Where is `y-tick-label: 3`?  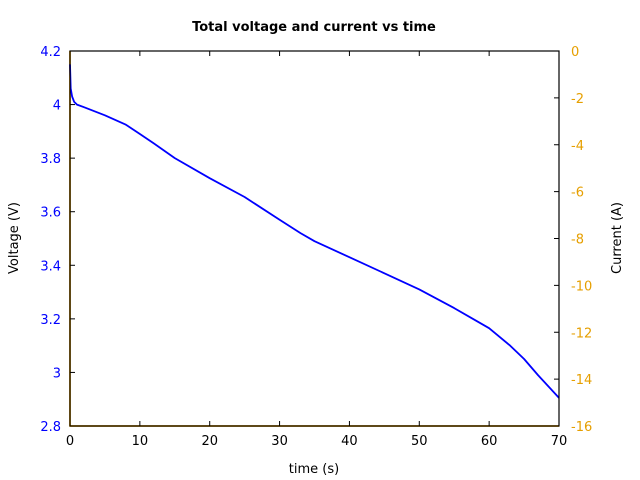 y-tick-label: 3 is located at coordinates (57, 373).